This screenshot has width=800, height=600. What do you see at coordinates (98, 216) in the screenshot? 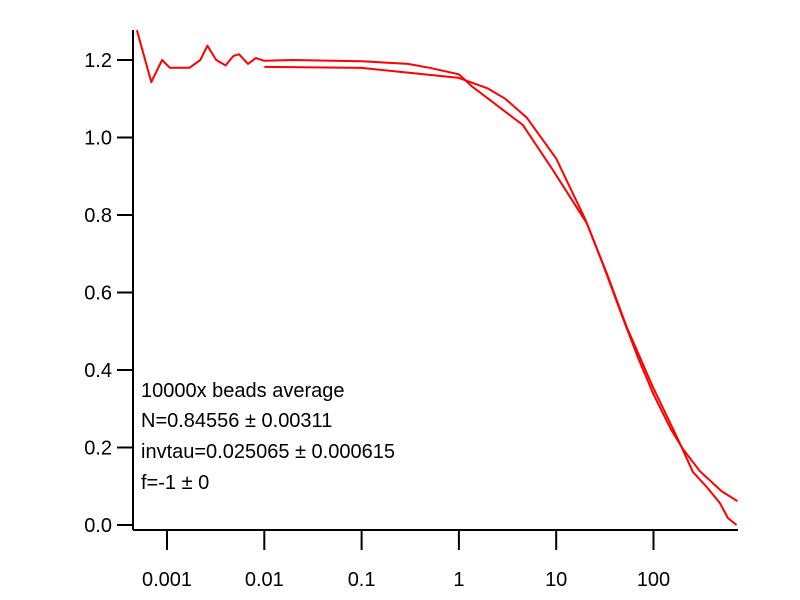
I see `y-tick-label: 0.8` at bounding box center [98, 216].